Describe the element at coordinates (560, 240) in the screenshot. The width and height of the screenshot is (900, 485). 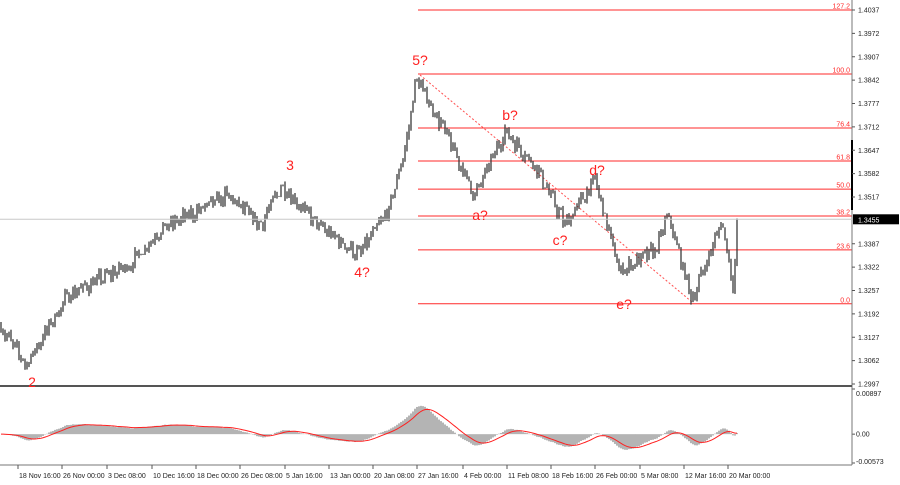
I see `wave-label-c: c?` at that location.